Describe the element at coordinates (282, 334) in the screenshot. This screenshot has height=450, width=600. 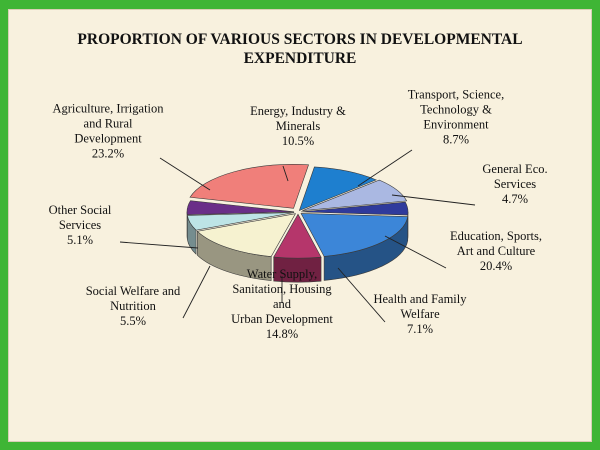
I see `slice-value-label: 14.8%` at that location.